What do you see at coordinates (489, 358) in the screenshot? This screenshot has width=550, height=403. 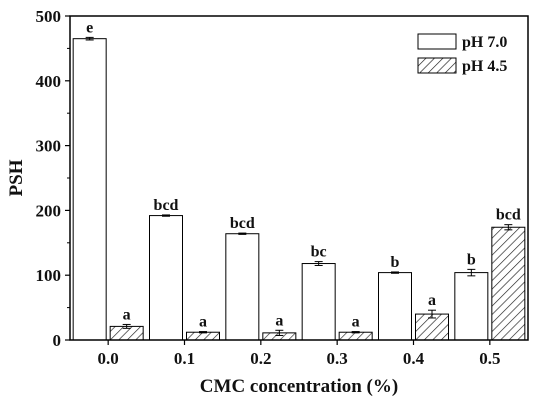 I see `x-tick-label: 0.5` at bounding box center [489, 358].